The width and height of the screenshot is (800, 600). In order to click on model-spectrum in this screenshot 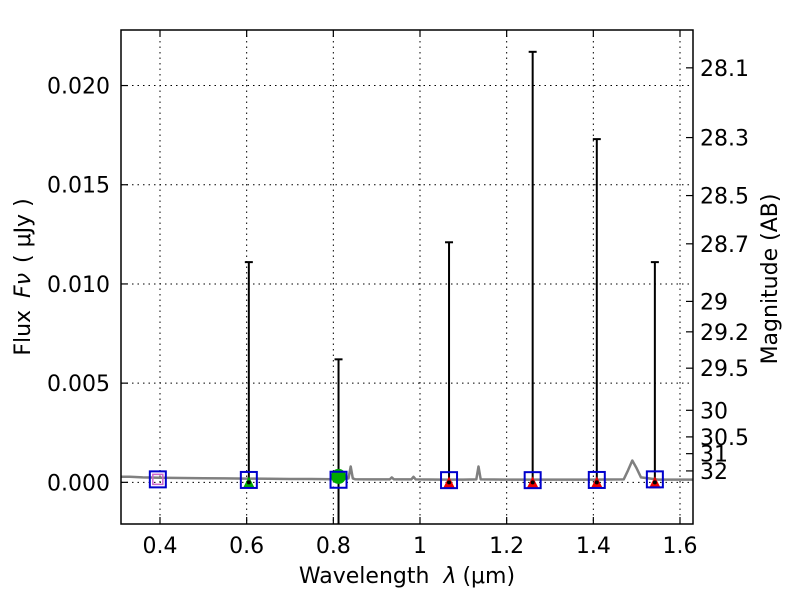, I will do `click(407, 470)`.